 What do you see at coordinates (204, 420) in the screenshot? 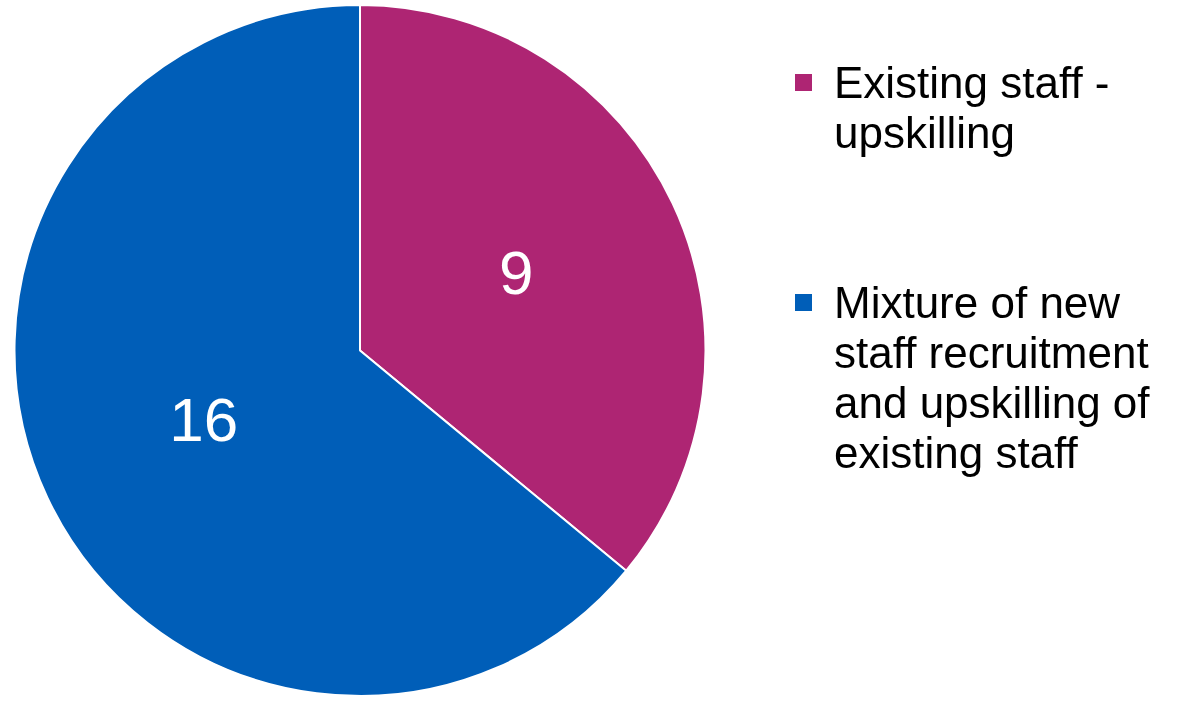
I see `data-label: 16` at bounding box center [204, 420].